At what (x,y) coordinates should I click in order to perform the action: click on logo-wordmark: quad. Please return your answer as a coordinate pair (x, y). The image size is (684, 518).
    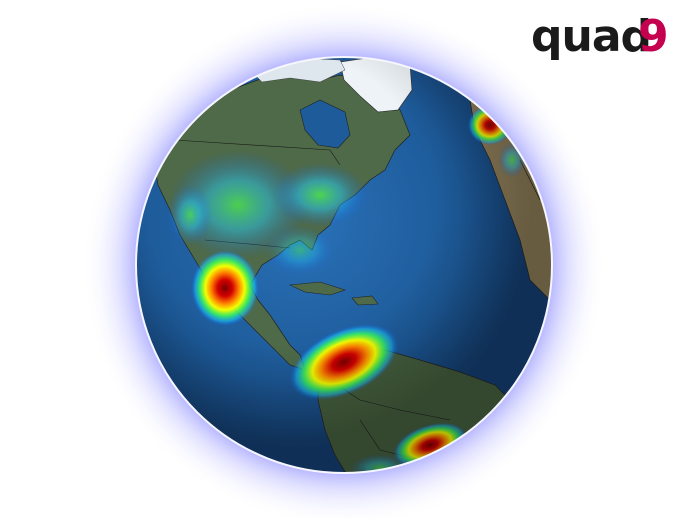
    Looking at the image, I should click on (591, 36).